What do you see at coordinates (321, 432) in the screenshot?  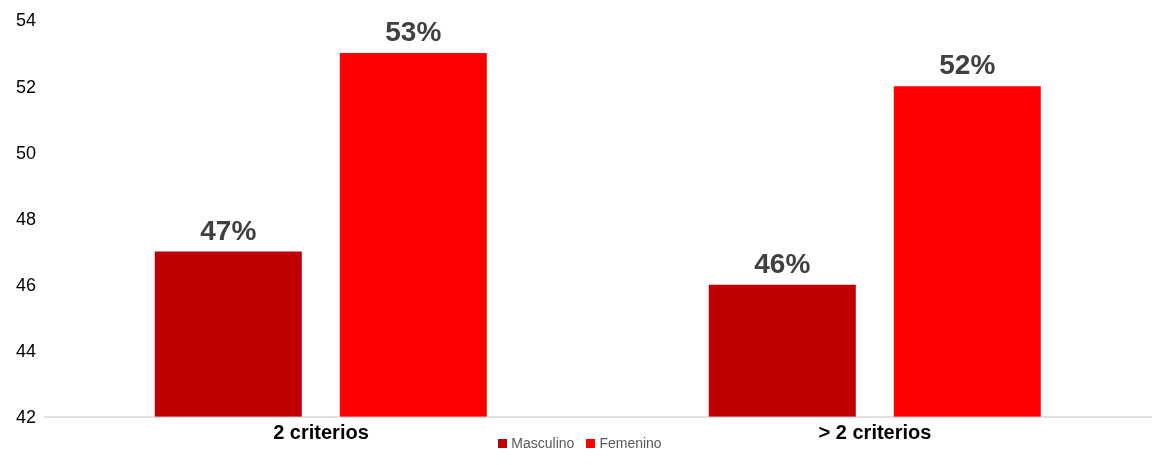 I see `x-tick-label: 2 criterios` at bounding box center [321, 432].